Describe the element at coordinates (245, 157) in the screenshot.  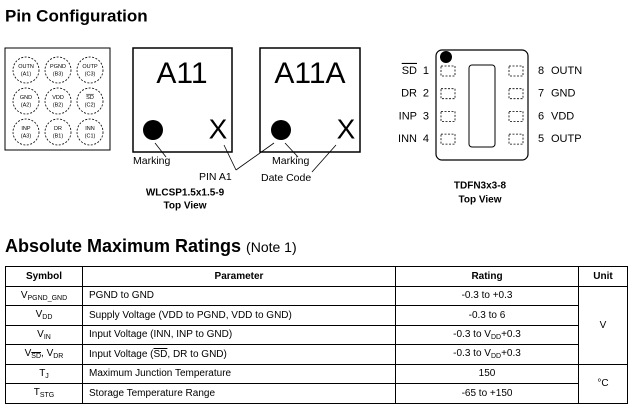
I see `leader-lines` at that location.